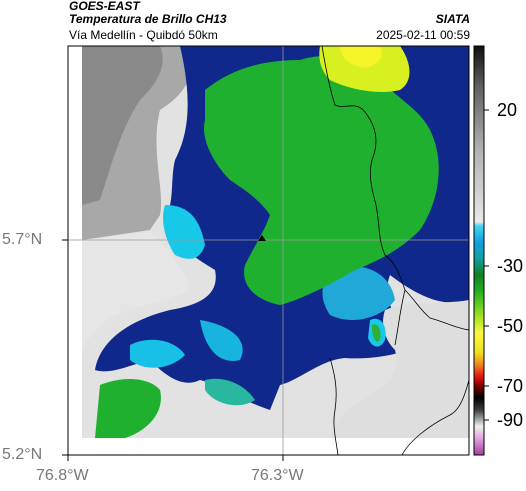  What do you see at coordinates (262, 238) in the screenshot?
I see `city-marker-icon` at bounding box center [262, 238].